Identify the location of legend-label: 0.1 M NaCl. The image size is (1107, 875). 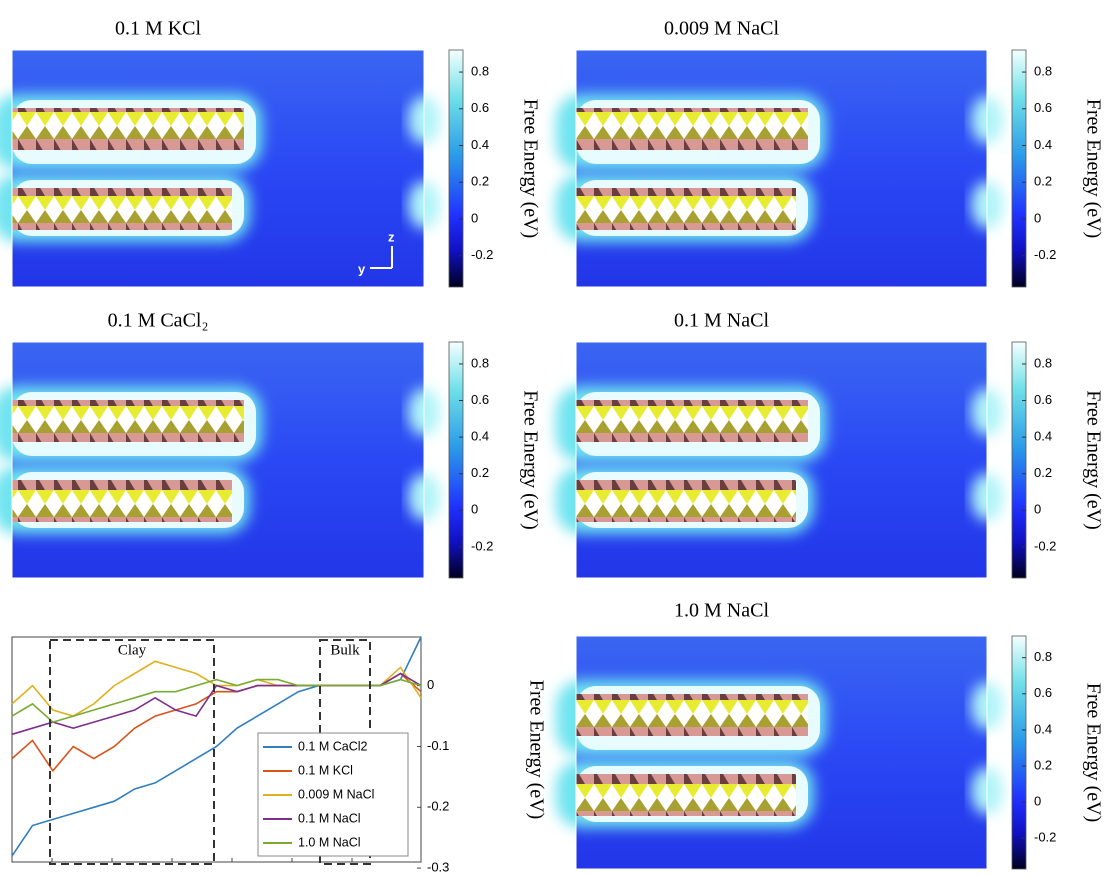
(329, 818).